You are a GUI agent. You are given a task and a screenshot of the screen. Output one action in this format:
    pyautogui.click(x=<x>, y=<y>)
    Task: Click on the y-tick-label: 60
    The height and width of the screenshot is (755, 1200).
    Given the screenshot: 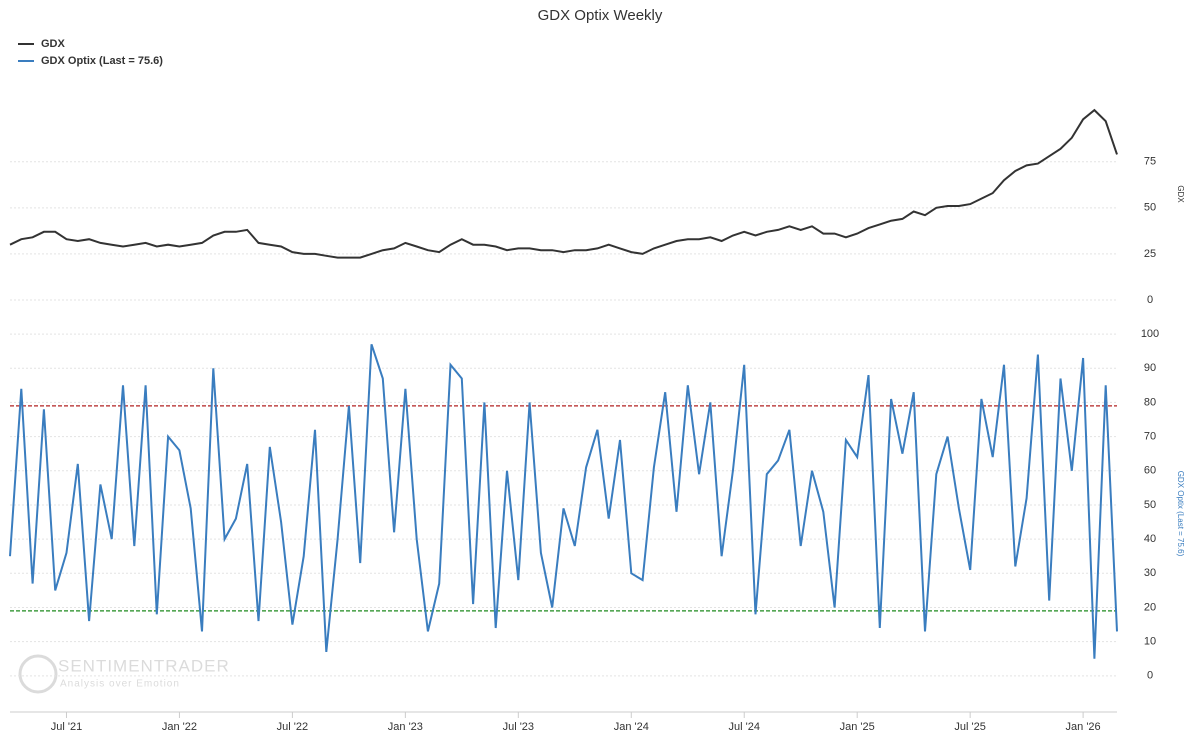 What is the action you would take?
    pyautogui.click(x=1150, y=471)
    